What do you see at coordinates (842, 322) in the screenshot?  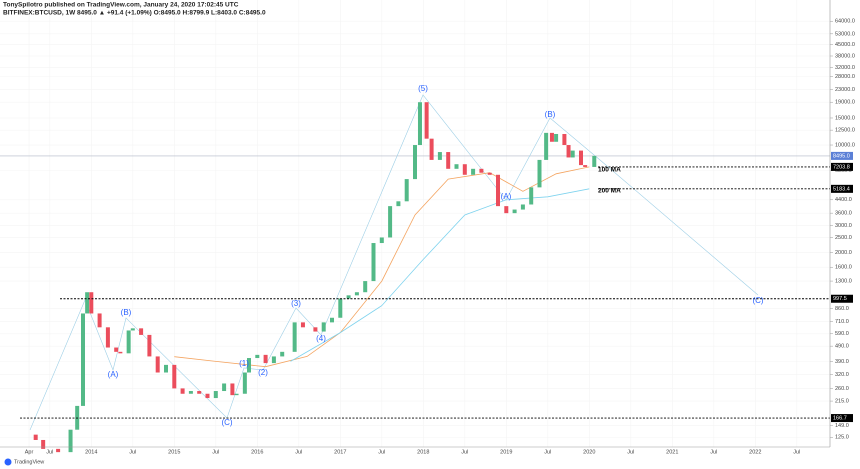 I see `y-tick-label: 710.0` at bounding box center [842, 322].